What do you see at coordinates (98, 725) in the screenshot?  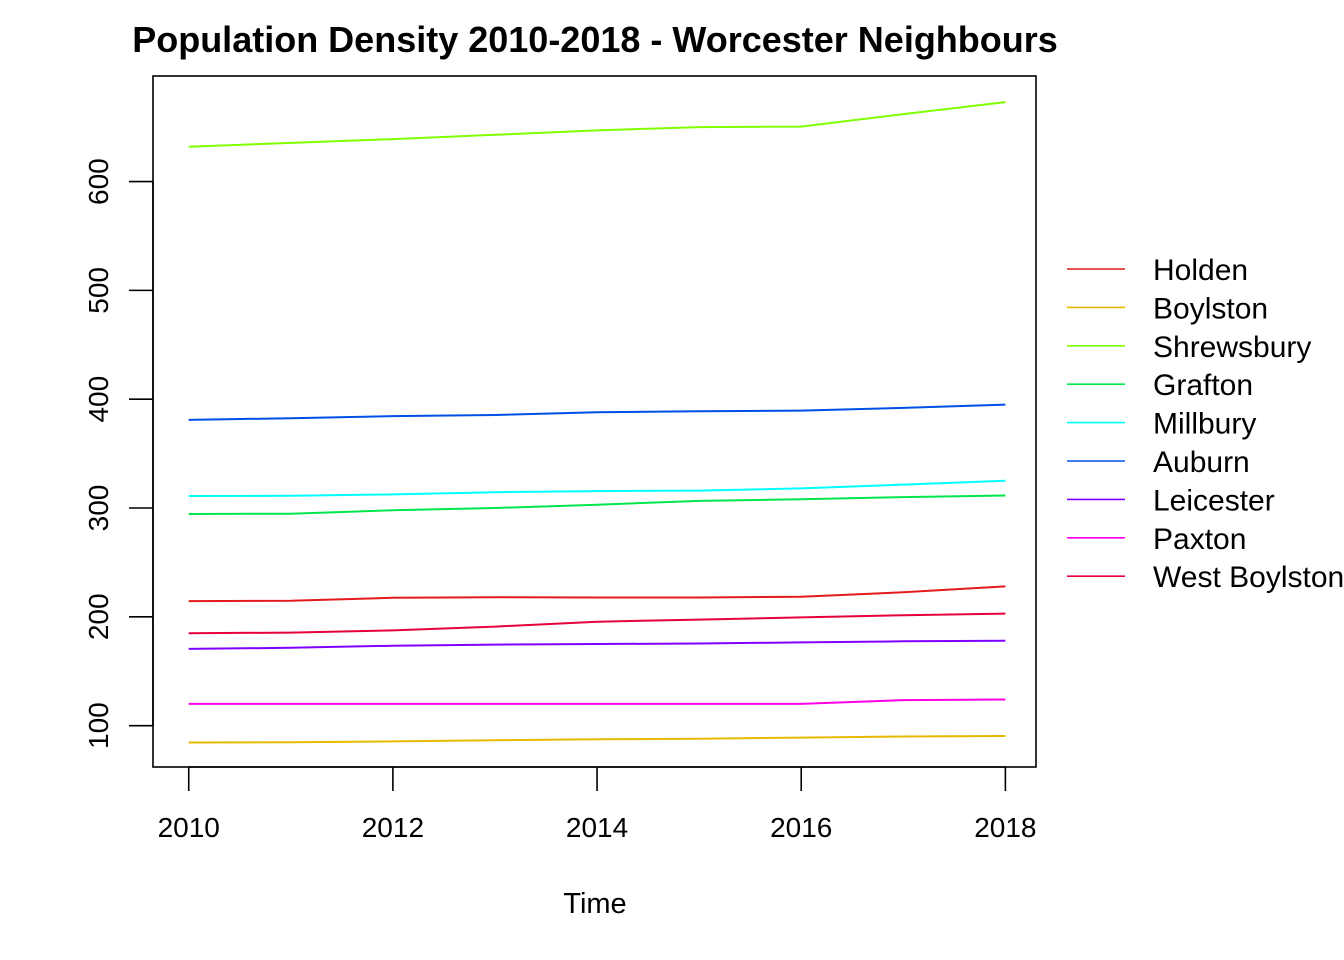 I see `y-tick-label-0: 100` at bounding box center [98, 725].